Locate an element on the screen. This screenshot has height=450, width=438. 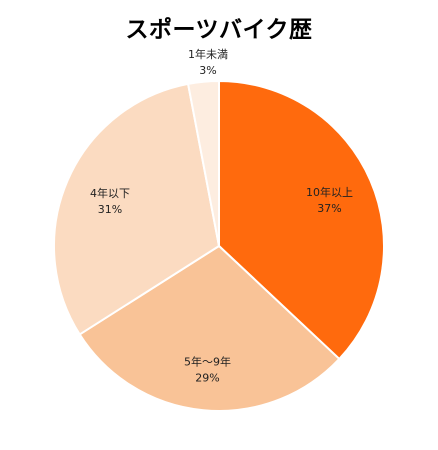
pie-label-category-3: 1年未満 is located at coordinates (208, 54).